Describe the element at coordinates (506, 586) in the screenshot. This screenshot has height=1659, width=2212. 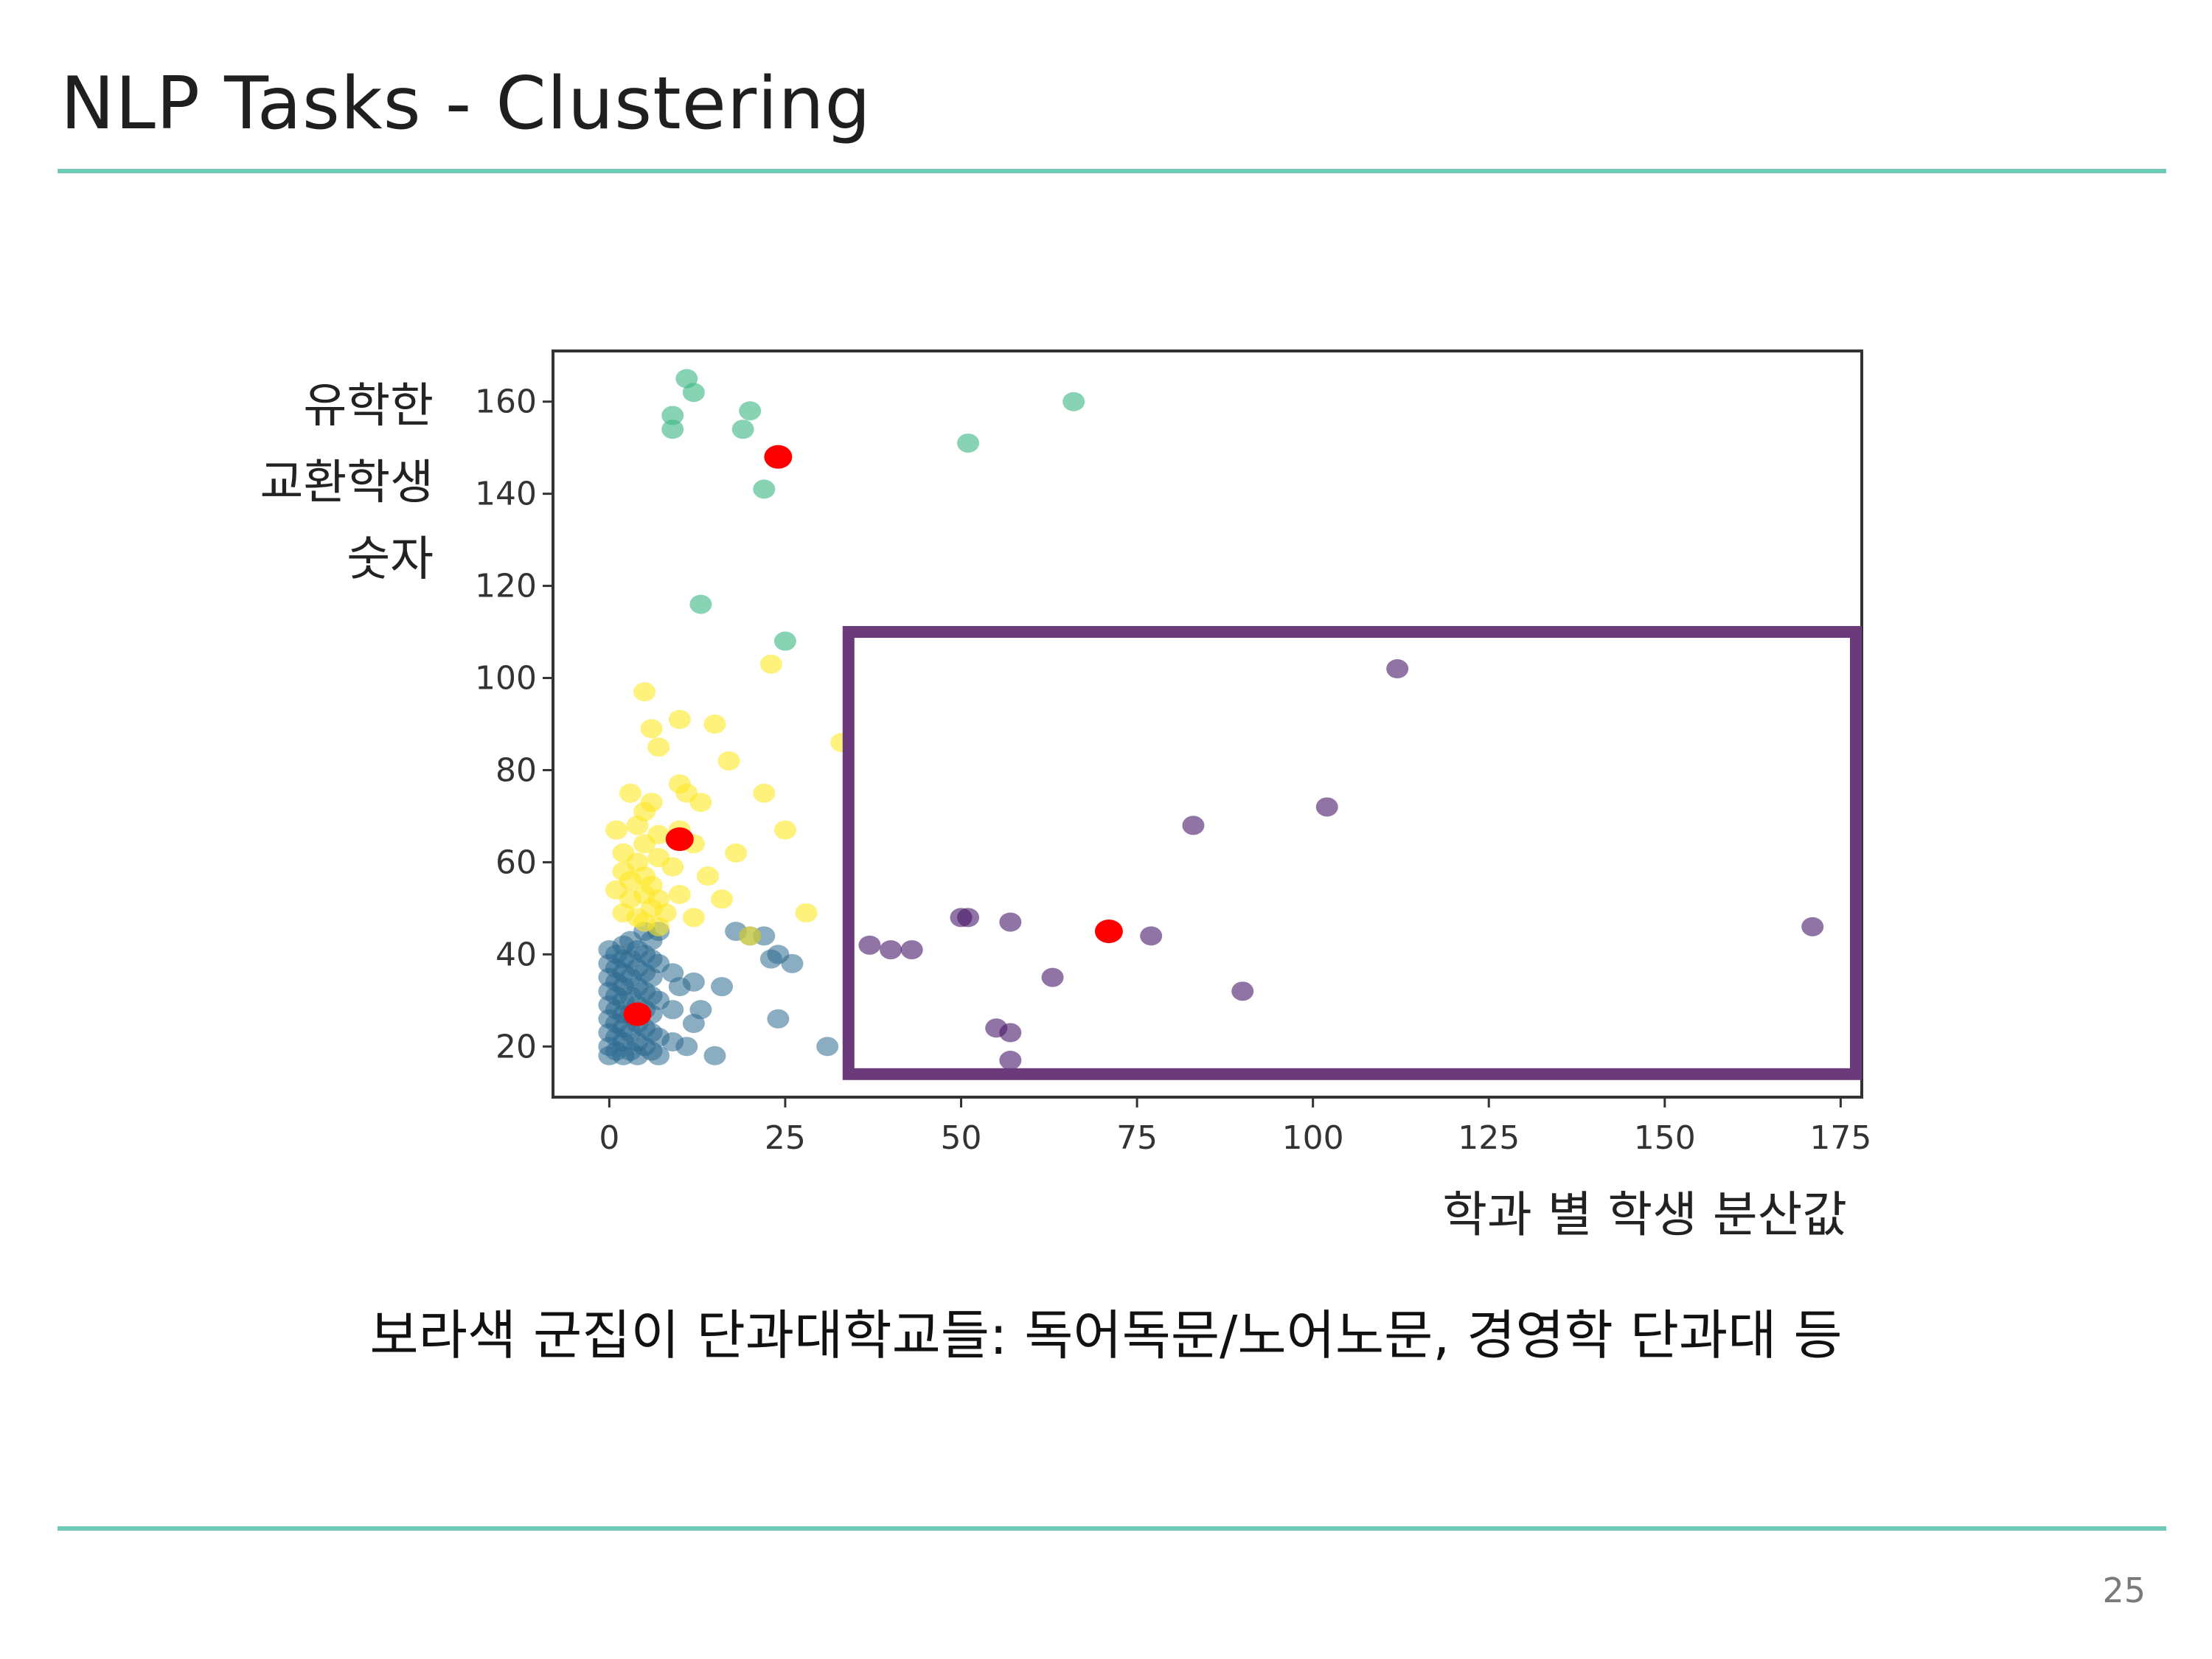
I see `y-tick-label: 120` at that location.